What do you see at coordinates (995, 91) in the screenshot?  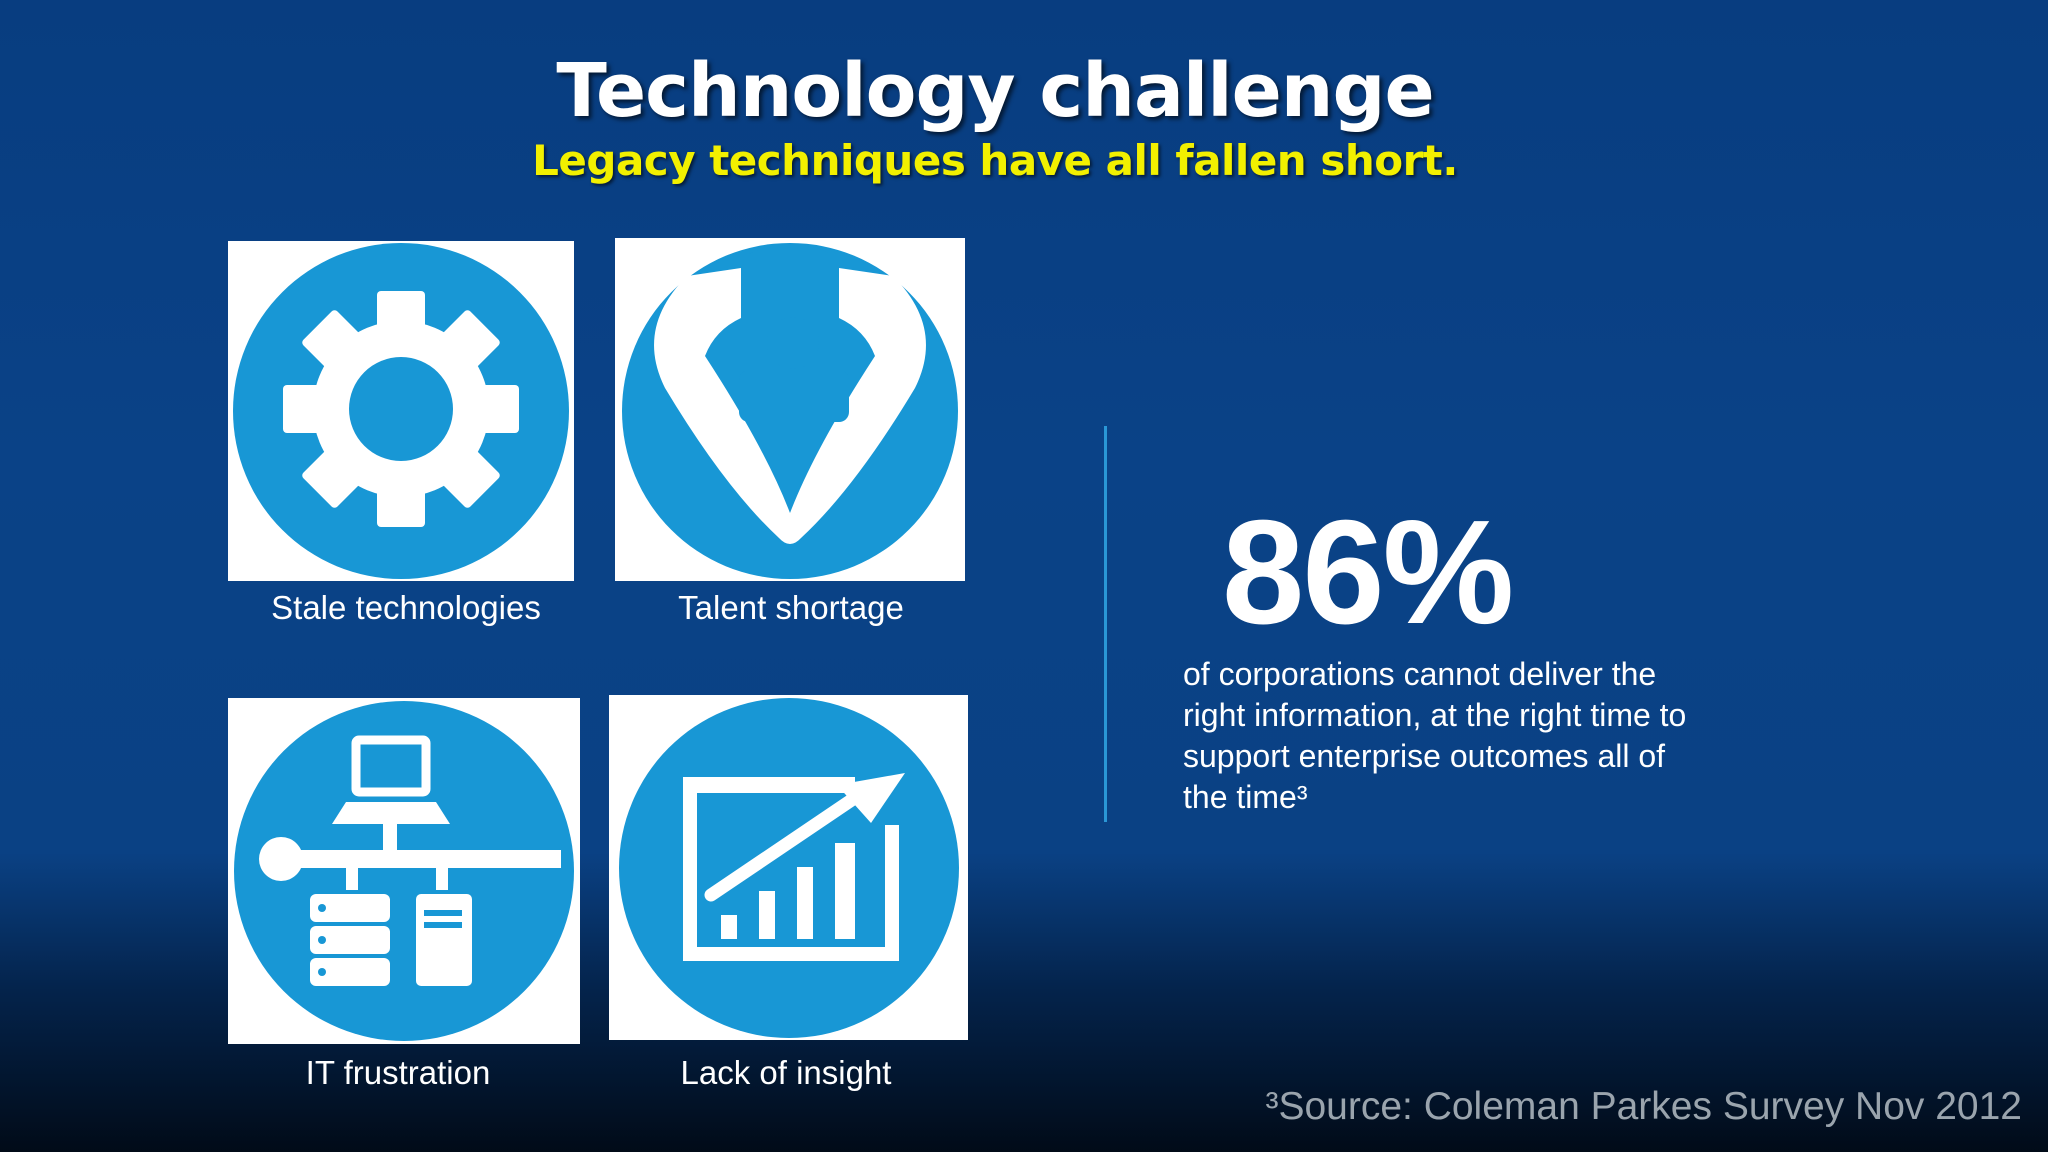 I see `slide-title: Technology challenge` at bounding box center [995, 91].